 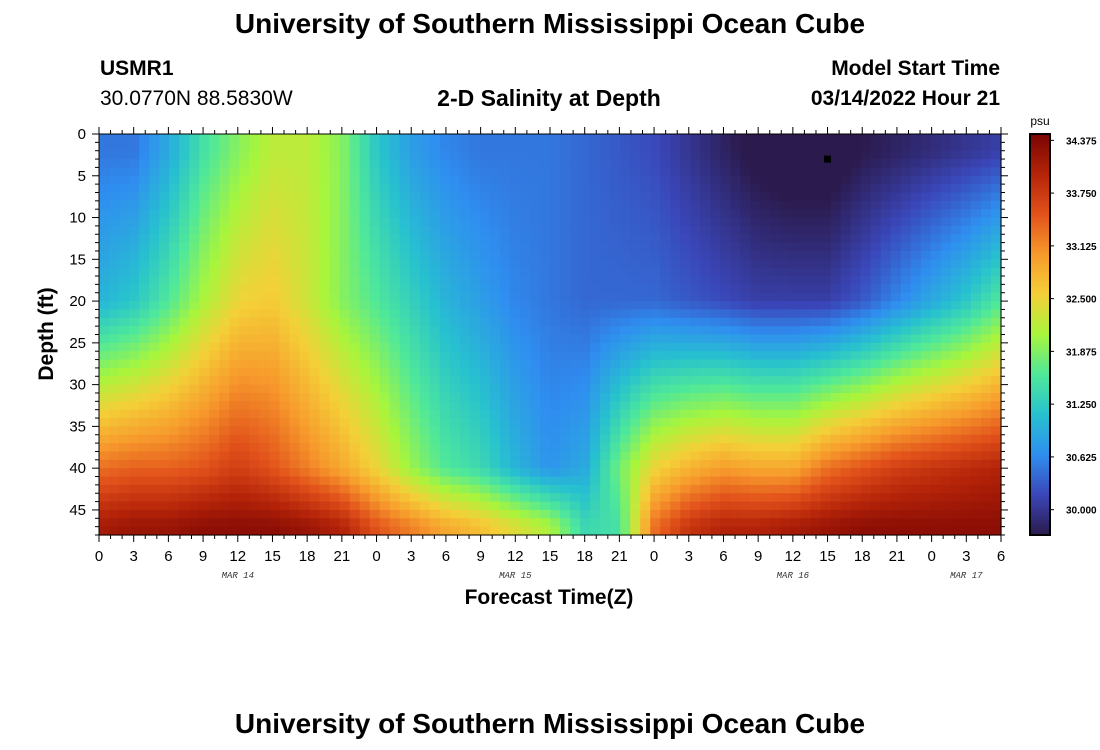 I want to click on x-tick-label: 12, so click(x=515, y=556).